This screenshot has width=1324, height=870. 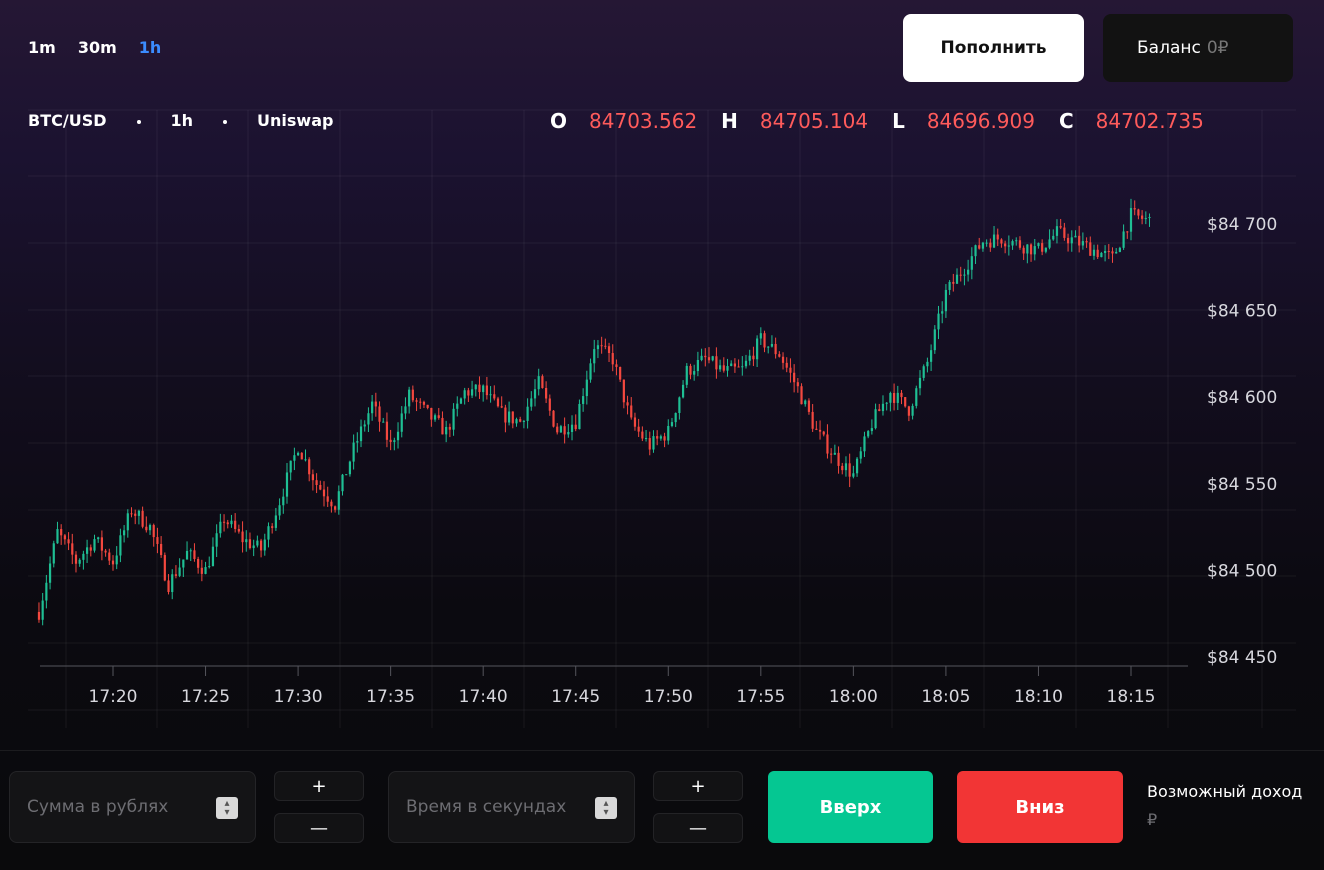 What do you see at coordinates (698, 828) in the screenshot?
I see `time-minus-button: —` at bounding box center [698, 828].